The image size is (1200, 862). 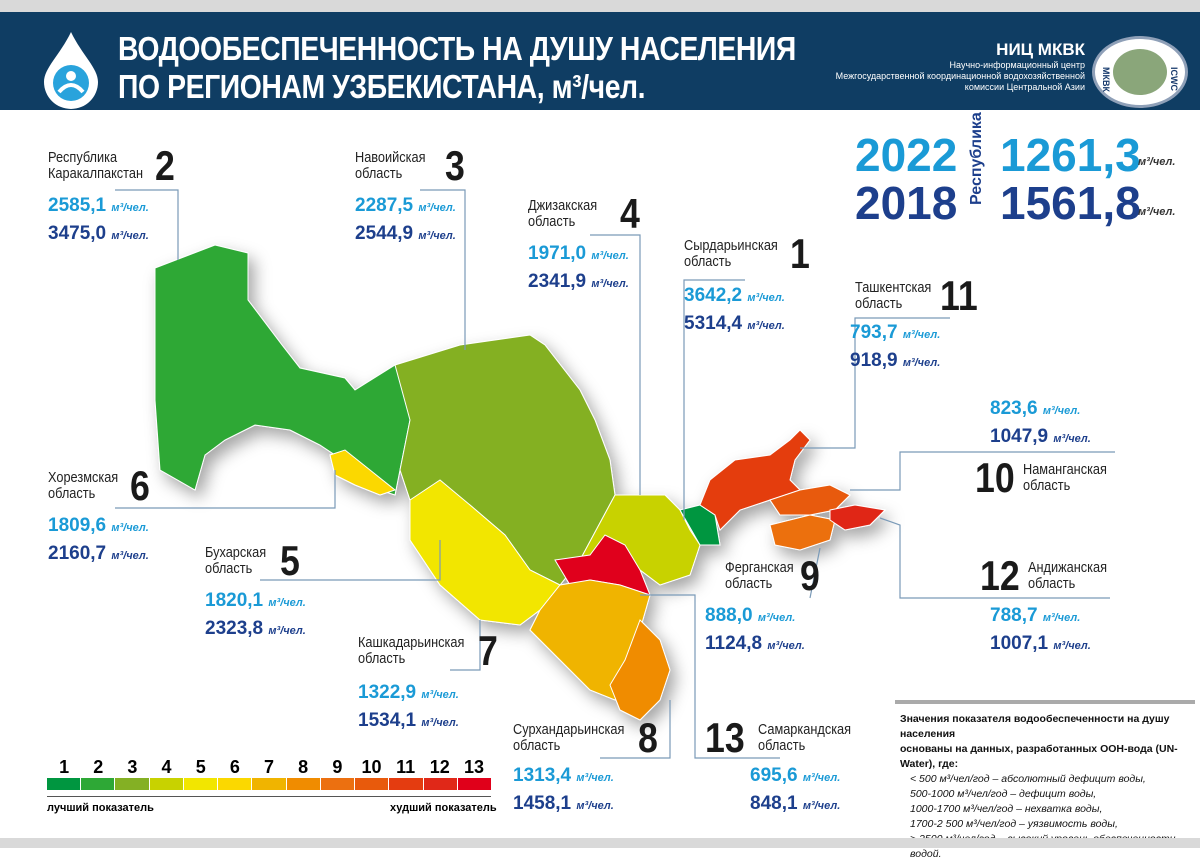 I want to click on icwc-seal-logo: МКВК ICWC, so click(x=1140, y=72).